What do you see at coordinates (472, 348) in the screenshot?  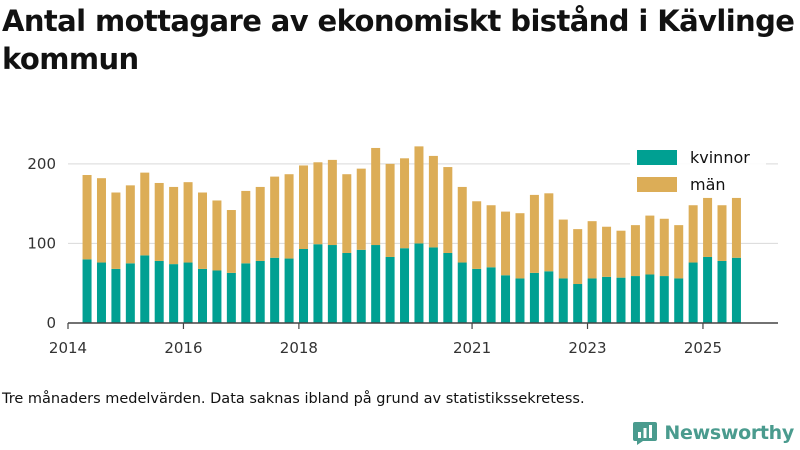 I see `x-tick-label-2021: 2021` at bounding box center [472, 348].